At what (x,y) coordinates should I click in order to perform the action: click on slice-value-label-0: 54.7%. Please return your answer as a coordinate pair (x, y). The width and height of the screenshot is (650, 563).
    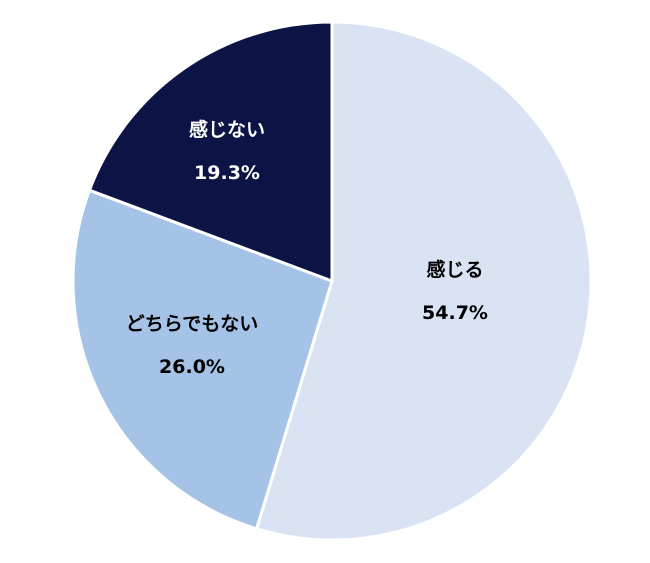
    Looking at the image, I should click on (455, 313).